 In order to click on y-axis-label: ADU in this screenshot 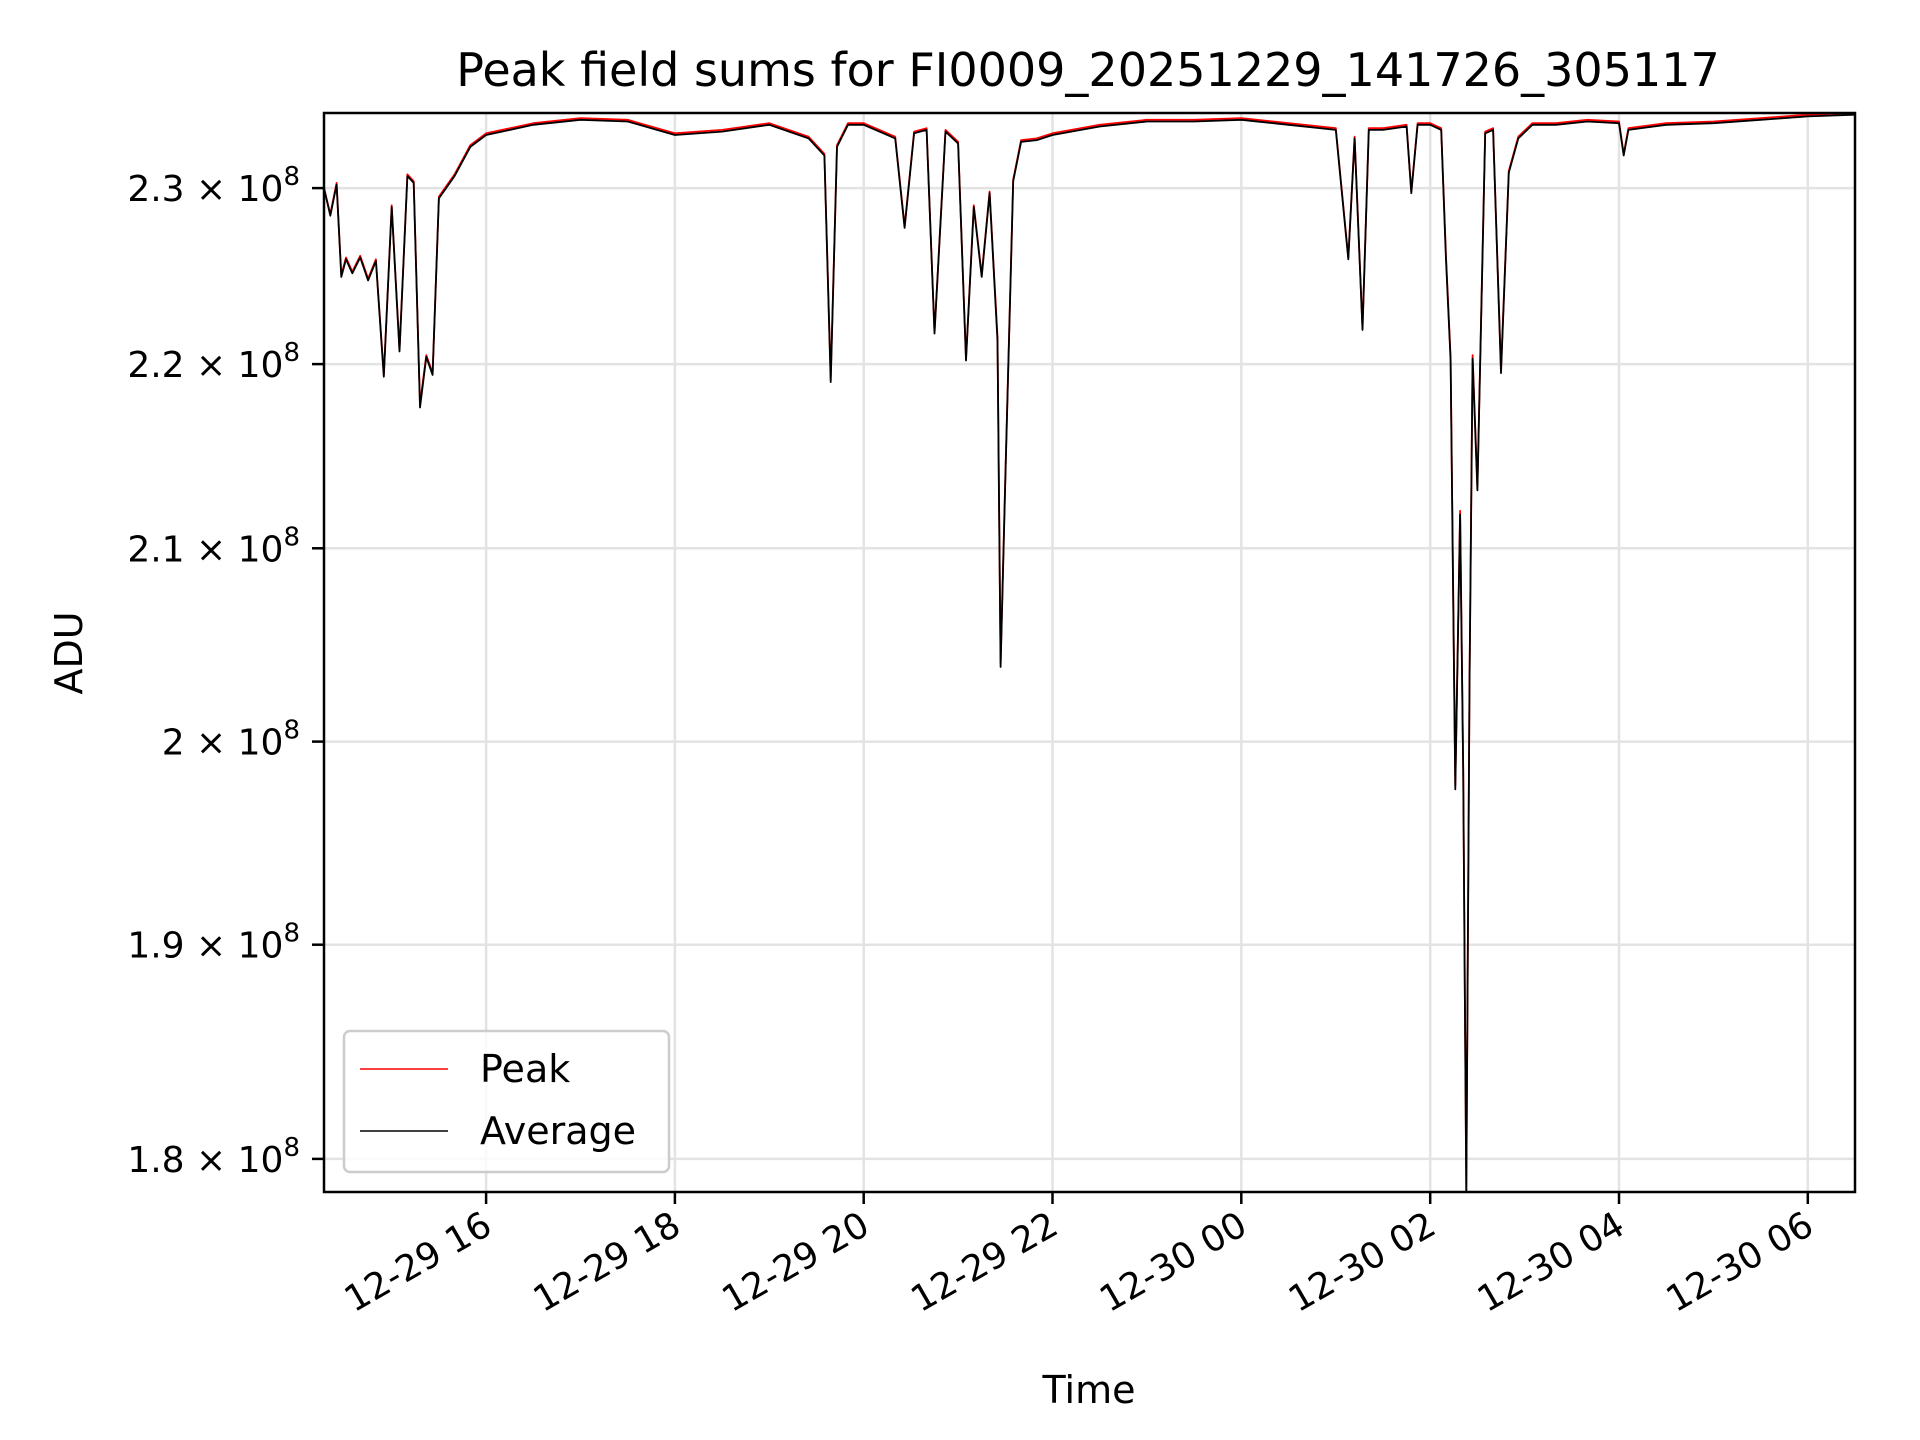, I will do `click(69, 652)`.